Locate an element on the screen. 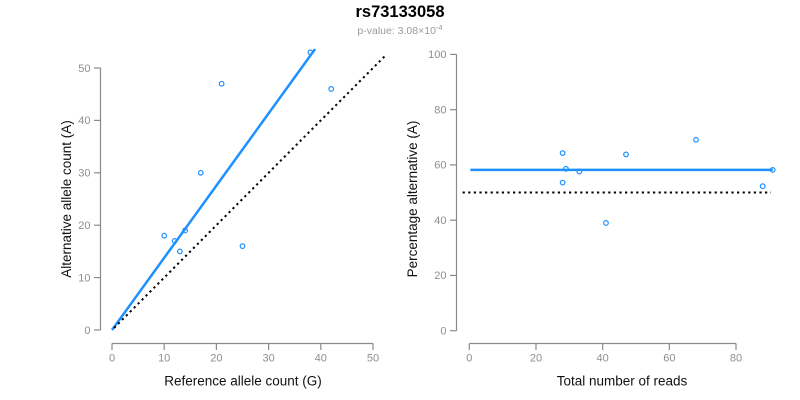  pvalue-exponent: -4 is located at coordinates (439, 27).